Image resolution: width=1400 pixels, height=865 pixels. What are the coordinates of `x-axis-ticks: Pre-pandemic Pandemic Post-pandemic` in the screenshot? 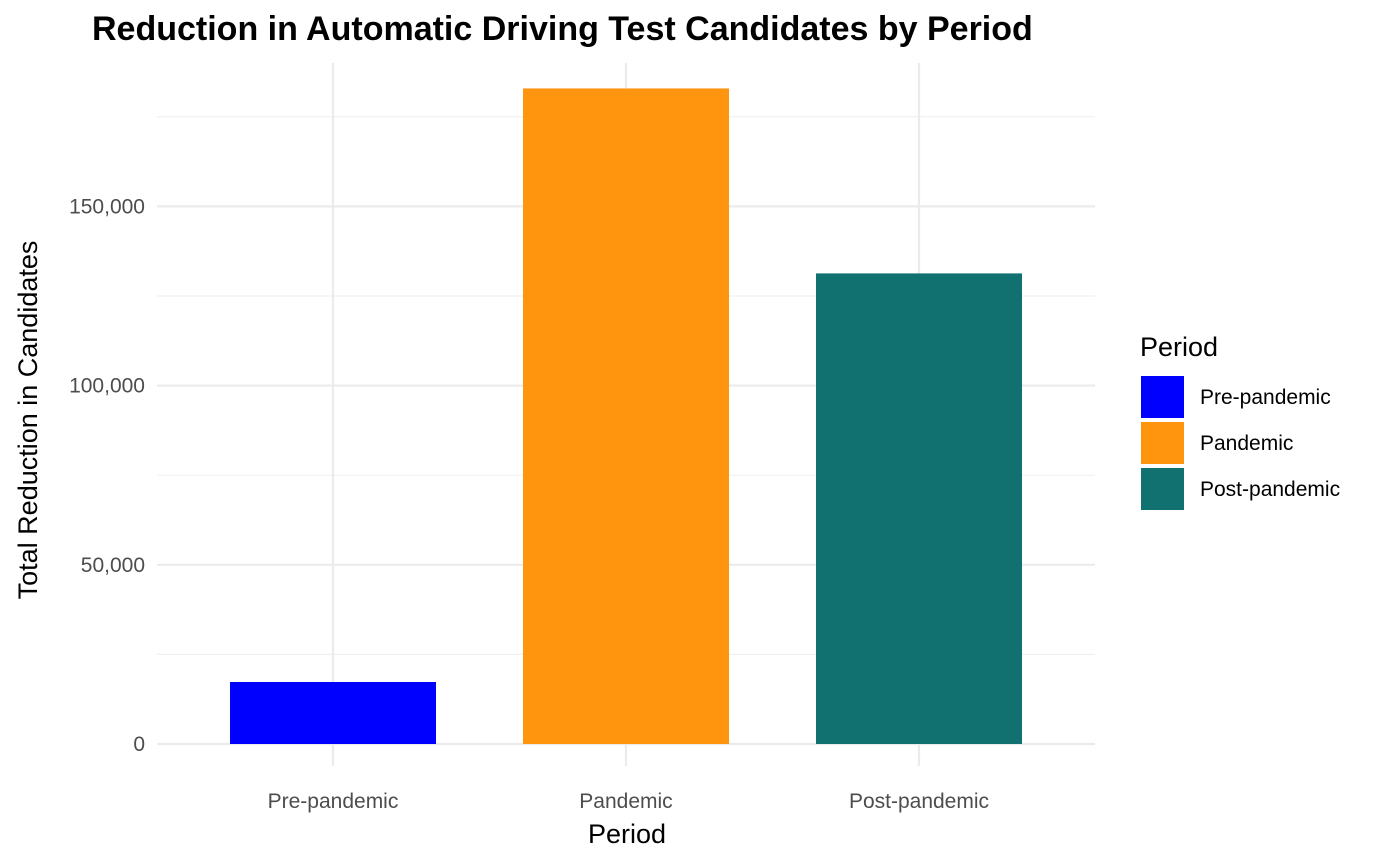 It's located at (628, 801).